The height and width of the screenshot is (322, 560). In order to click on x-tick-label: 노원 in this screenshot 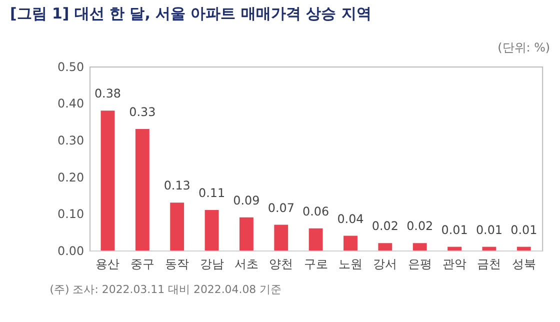, I will do `click(350, 263)`.